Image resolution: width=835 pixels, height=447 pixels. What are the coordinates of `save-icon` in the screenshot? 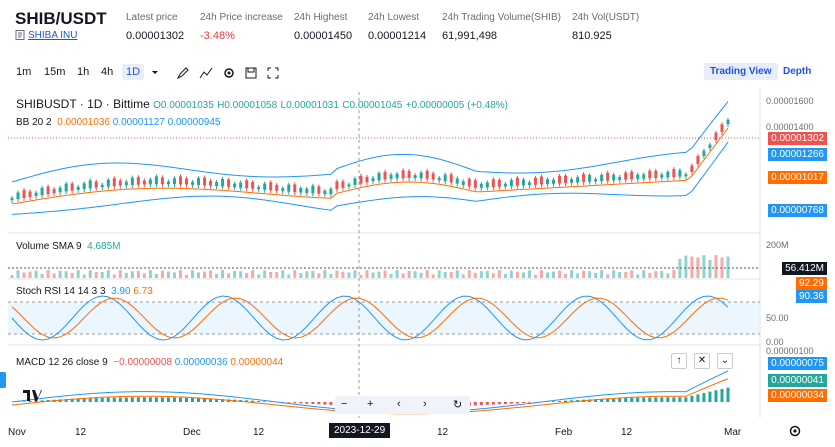 It's located at (251, 73).